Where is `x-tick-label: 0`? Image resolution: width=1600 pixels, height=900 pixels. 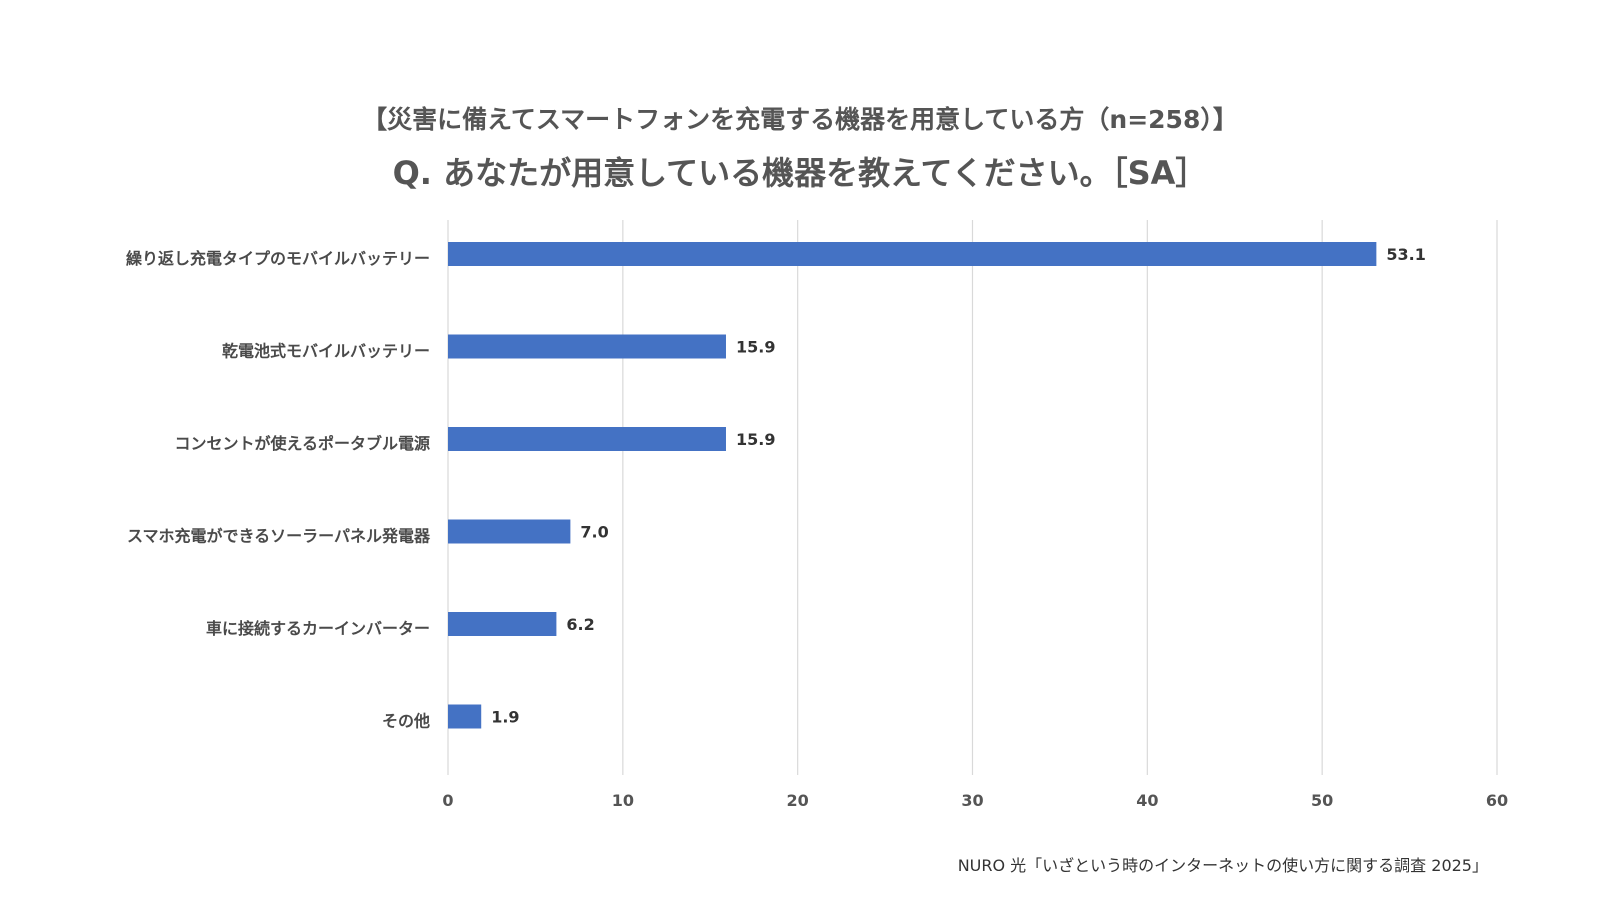 x-tick-label: 0 is located at coordinates (447, 800).